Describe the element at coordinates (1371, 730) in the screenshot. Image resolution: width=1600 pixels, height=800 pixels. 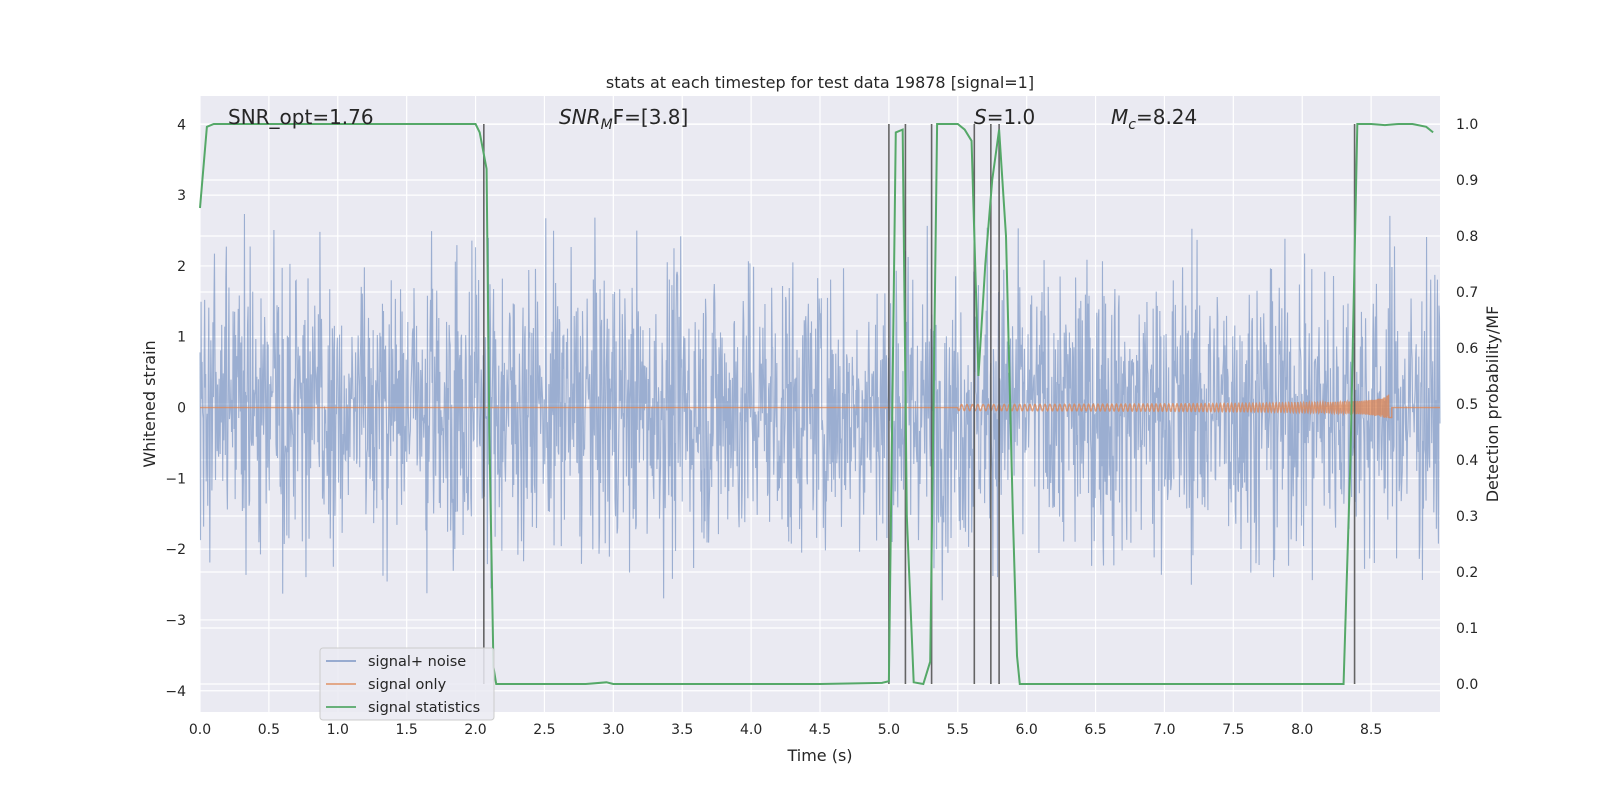
I see `x-tick-label: 8.5` at that location.